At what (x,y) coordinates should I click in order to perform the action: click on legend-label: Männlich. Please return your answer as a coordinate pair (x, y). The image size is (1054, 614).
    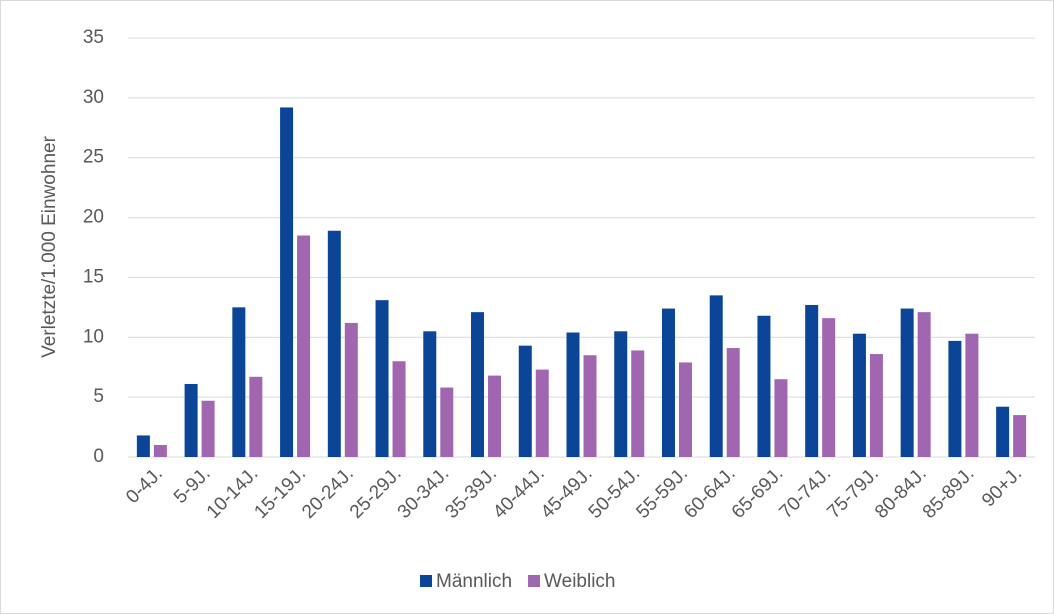
    Looking at the image, I should click on (474, 581).